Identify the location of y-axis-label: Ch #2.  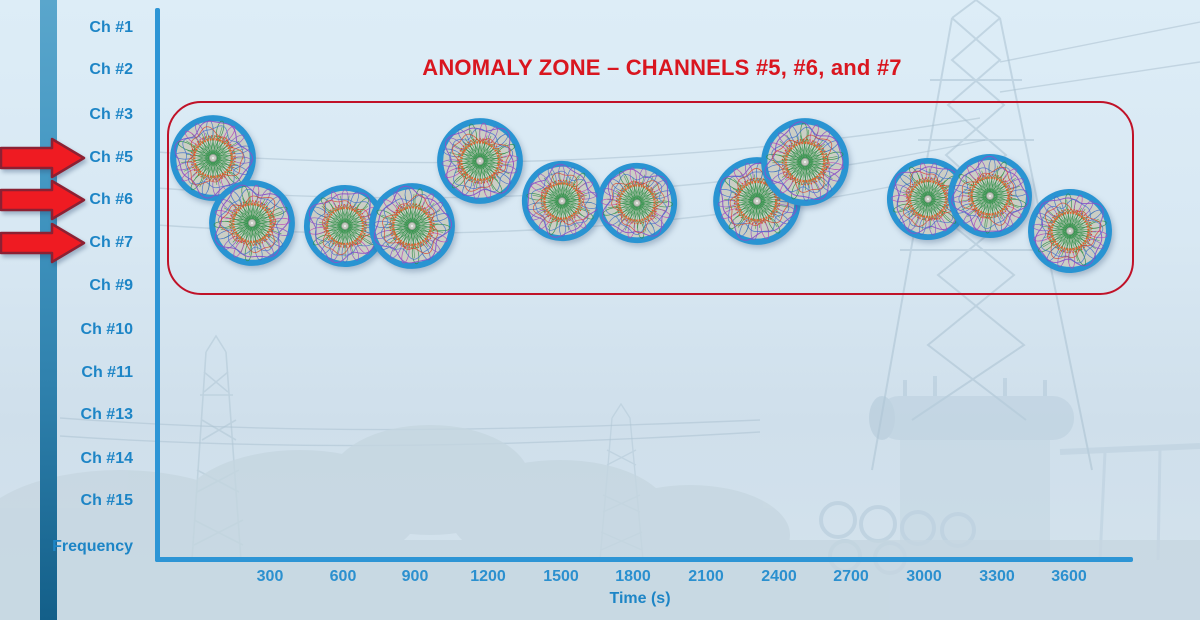
(111, 69).